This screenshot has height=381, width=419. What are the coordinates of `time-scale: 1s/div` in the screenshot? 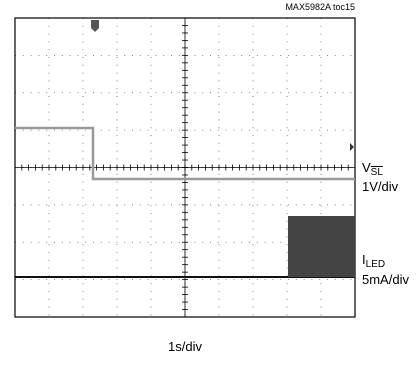 It's located at (185, 346).